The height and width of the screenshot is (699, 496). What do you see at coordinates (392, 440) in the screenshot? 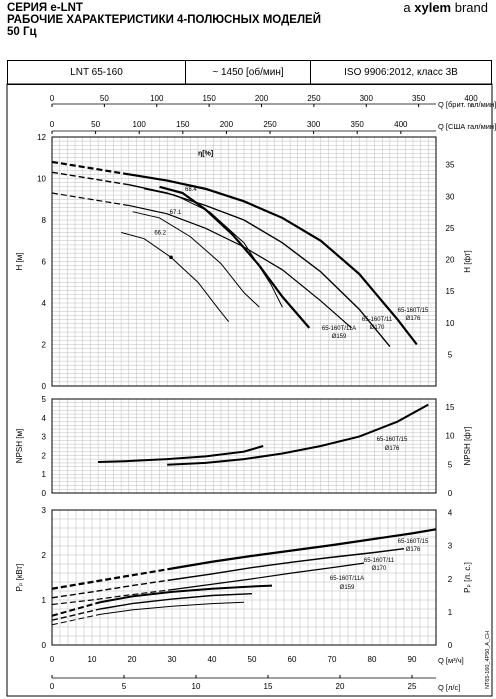
I see `npsh-annot-label: 65-160T/15` at bounding box center [392, 440].